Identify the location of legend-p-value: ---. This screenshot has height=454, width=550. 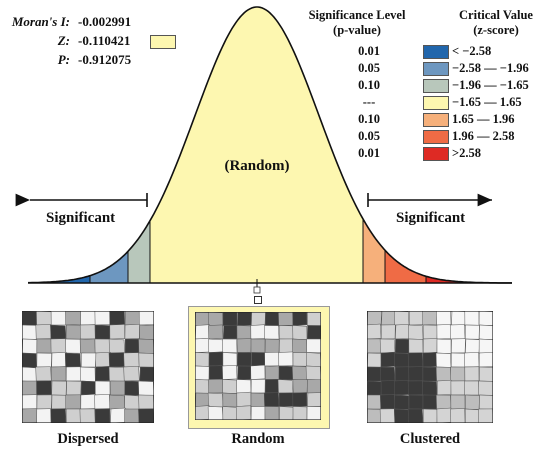
(369, 102).